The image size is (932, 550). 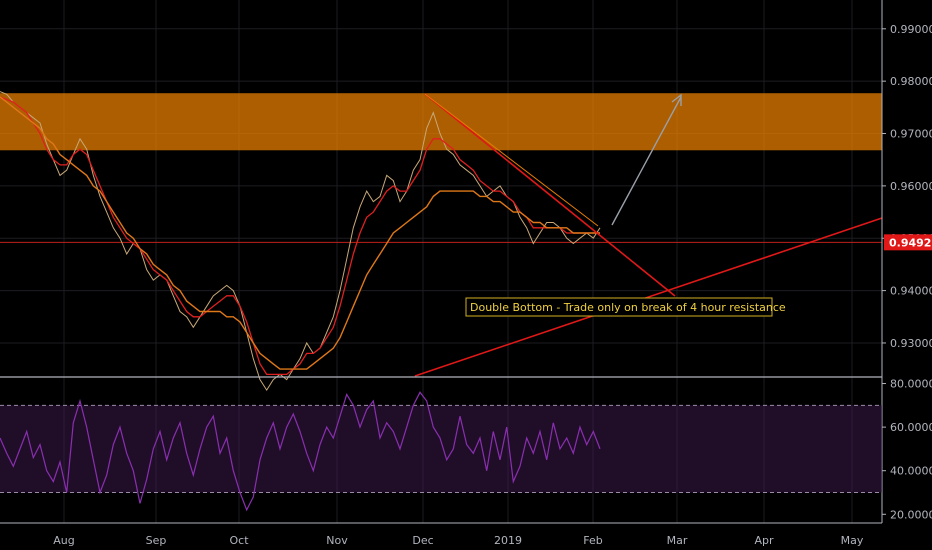 What do you see at coordinates (337, 540) in the screenshot?
I see `x-tick-label: Nov` at bounding box center [337, 540].